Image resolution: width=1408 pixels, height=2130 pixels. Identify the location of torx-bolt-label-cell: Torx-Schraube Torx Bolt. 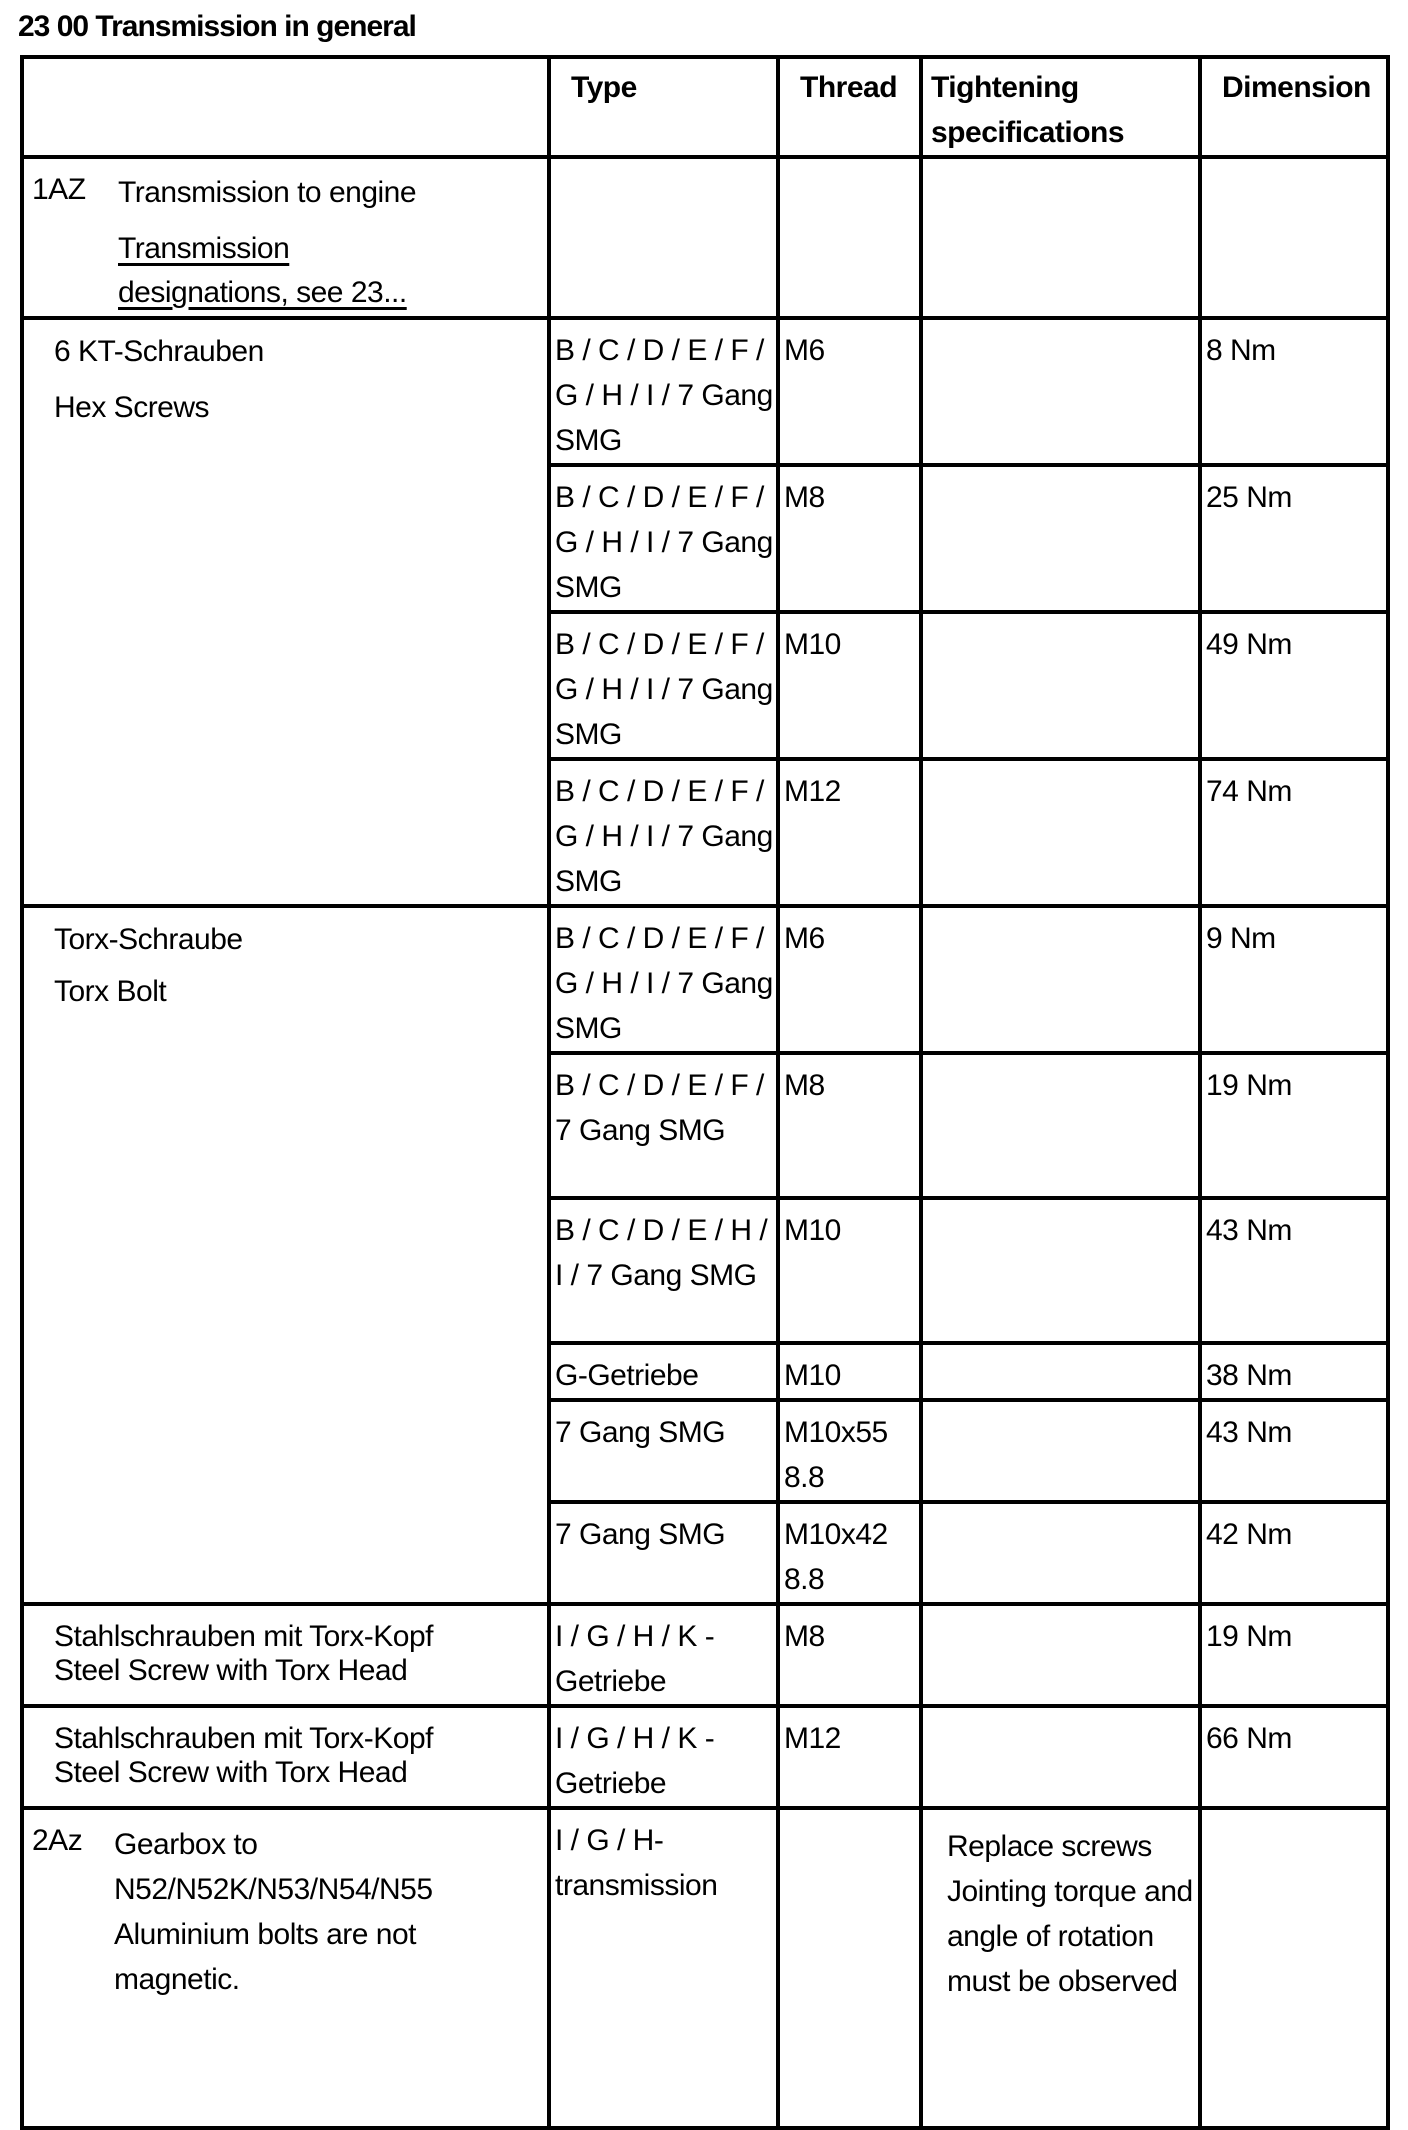
(285, 1255).